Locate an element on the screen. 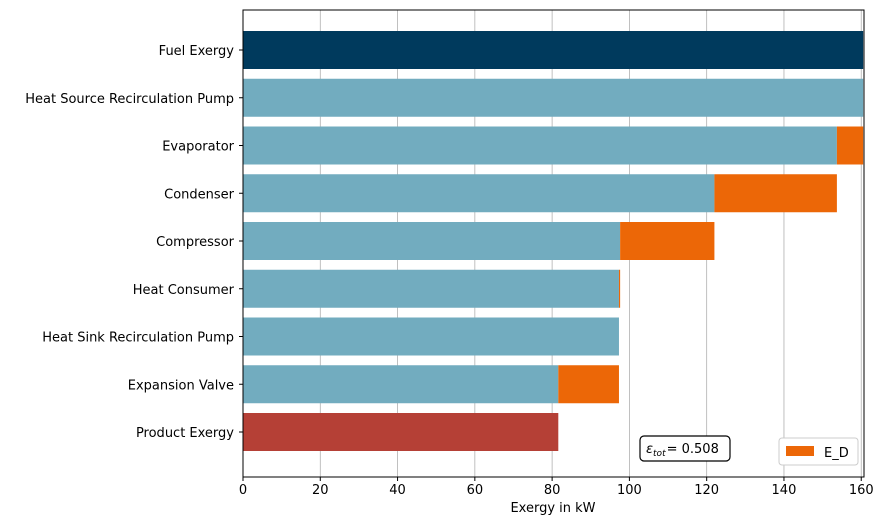  x-tick-label: 20 is located at coordinates (320, 490).